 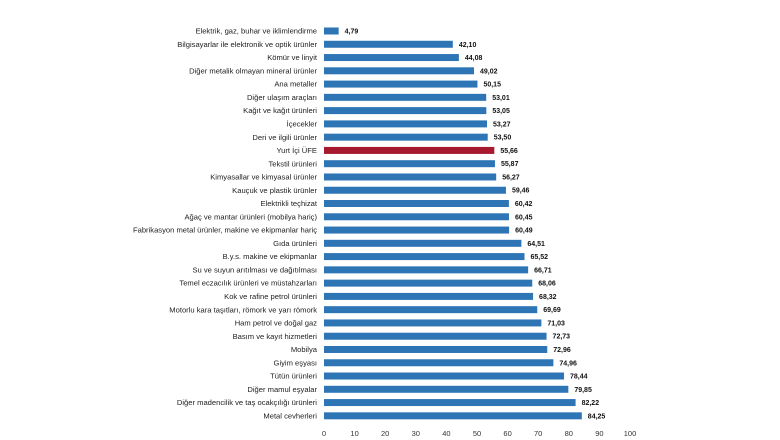 I want to click on value-label: 78,44, so click(x=579, y=377).